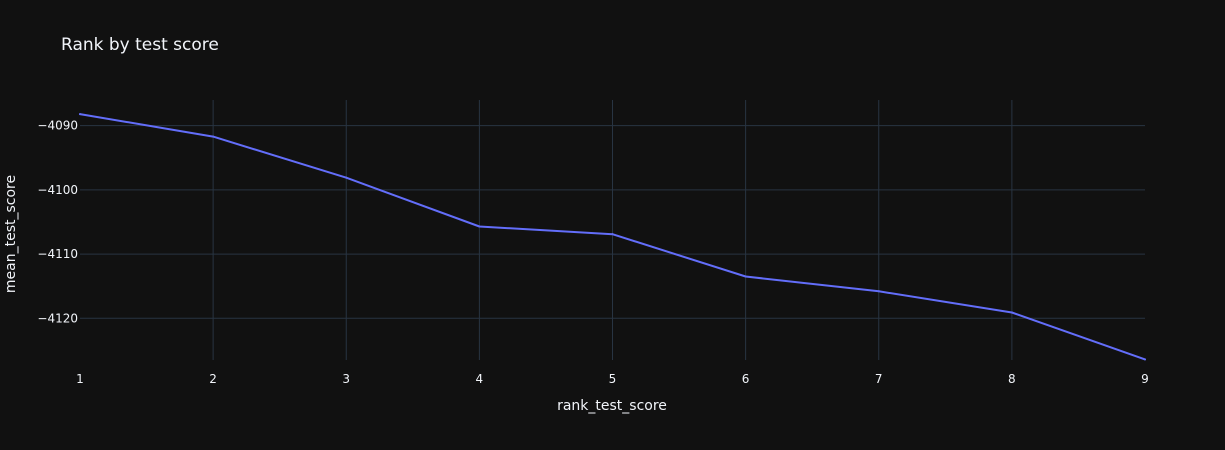  I want to click on x-tick-label: 7, so click(879, 379).